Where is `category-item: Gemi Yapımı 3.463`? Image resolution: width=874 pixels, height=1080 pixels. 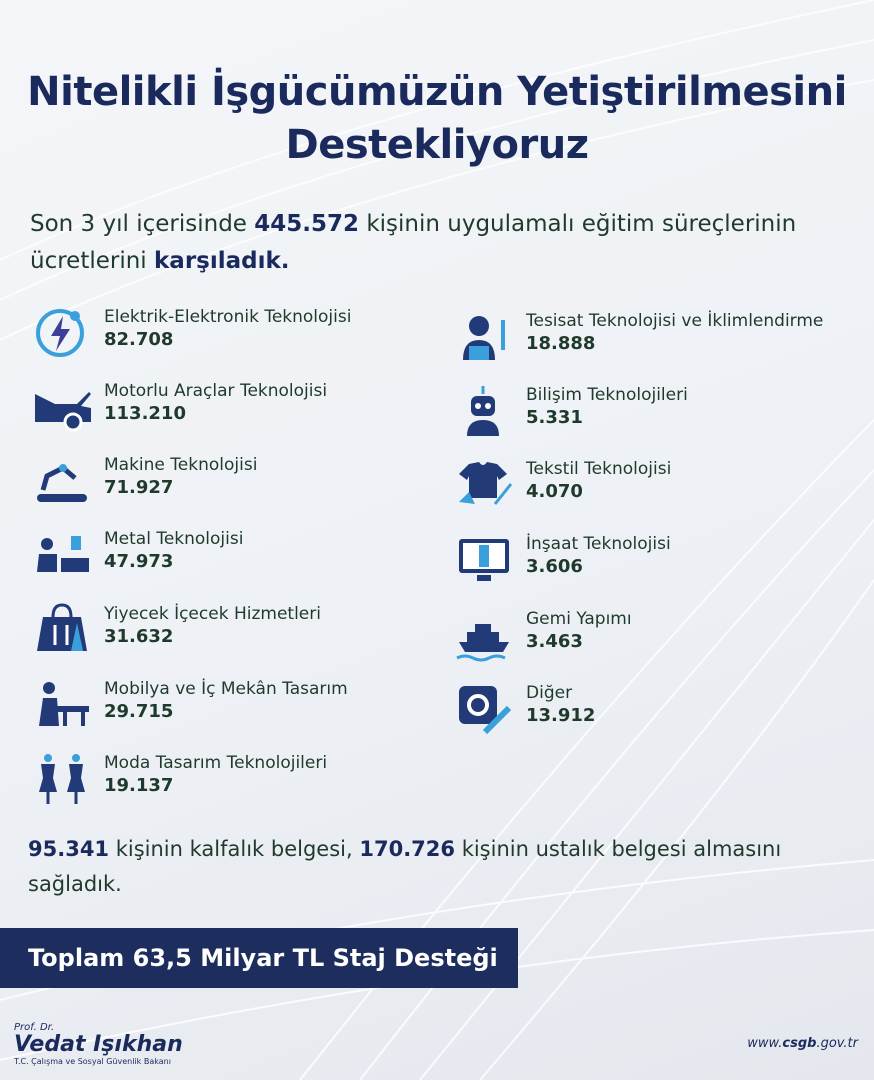
category-item: Gemi Yapımı 3.463 is located at coordinates (542, 635).